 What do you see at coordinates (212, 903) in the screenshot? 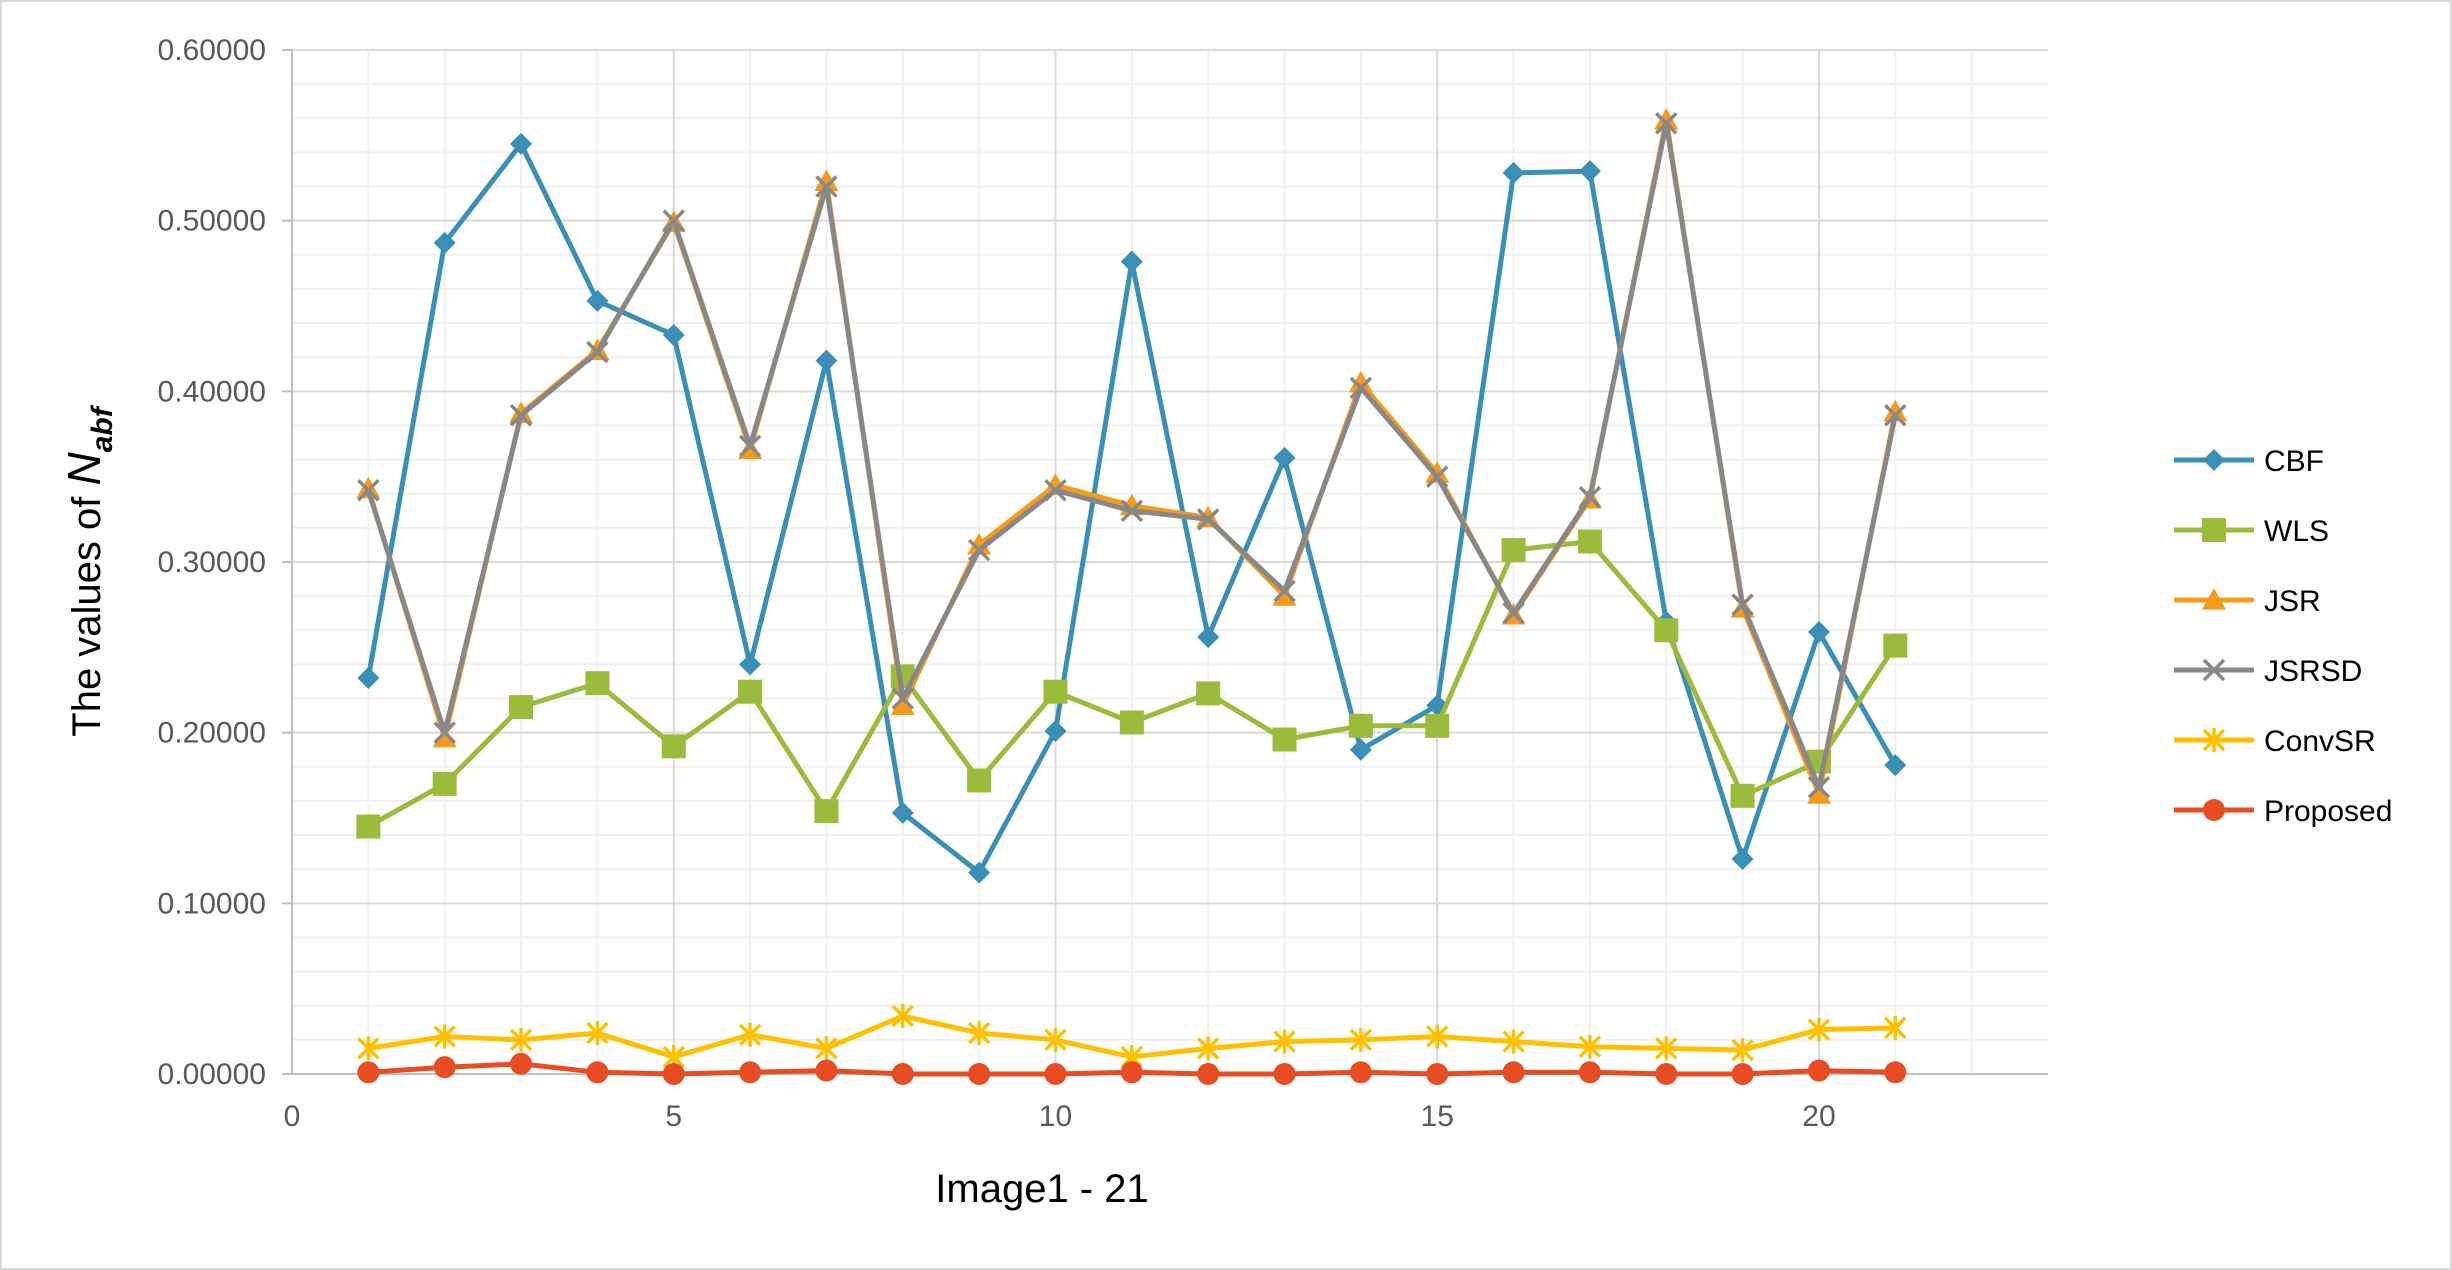
I see `y-tick-label: 0.10000` at bounding box center [212, 903].